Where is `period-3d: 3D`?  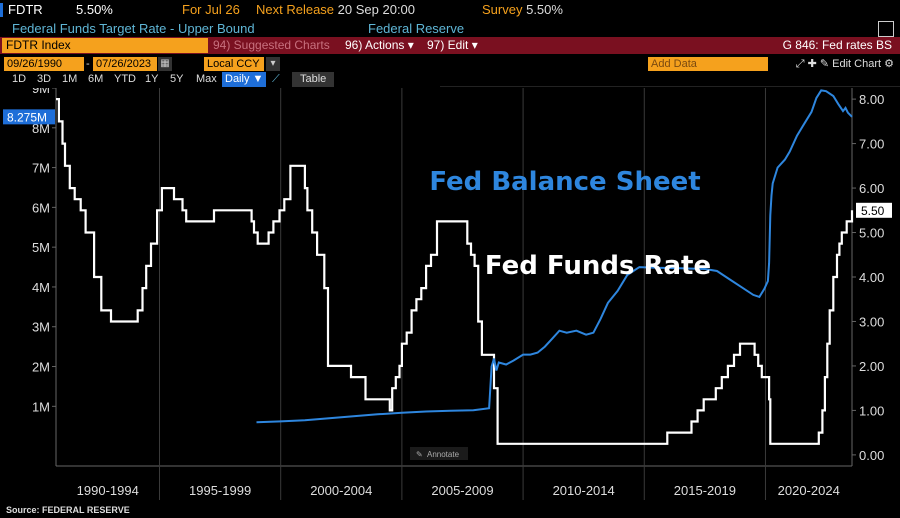 period-3d: 3D is located at coordinates (44, 79).